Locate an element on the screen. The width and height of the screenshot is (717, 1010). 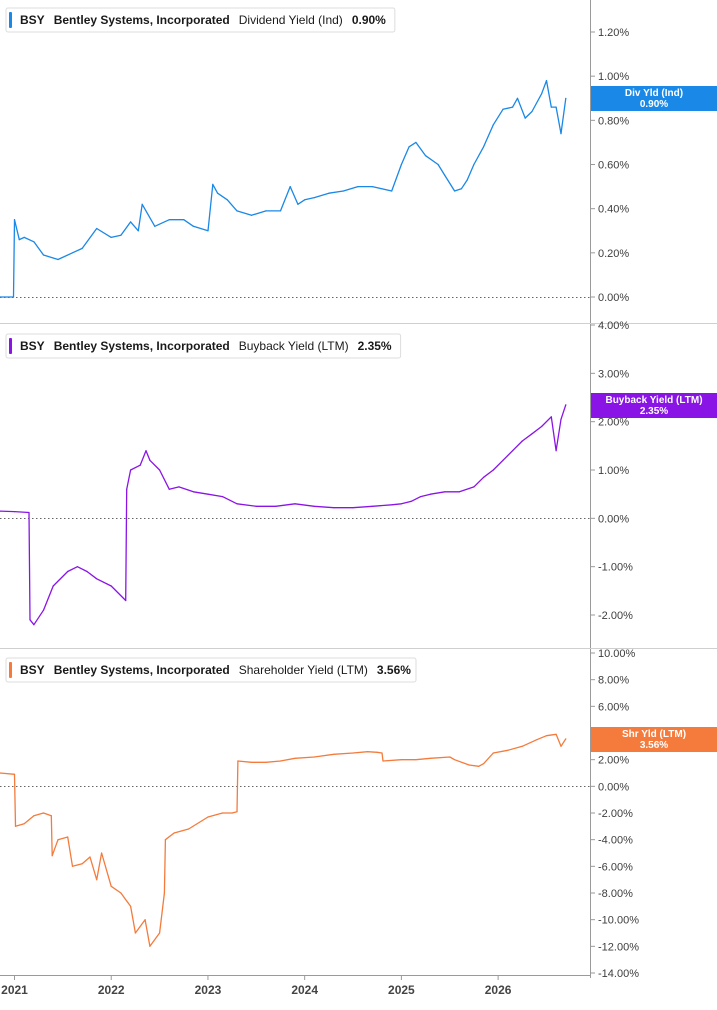
current-value-tag: Shr Yld (LTM)3.56% is located at coordinates (654, 739).